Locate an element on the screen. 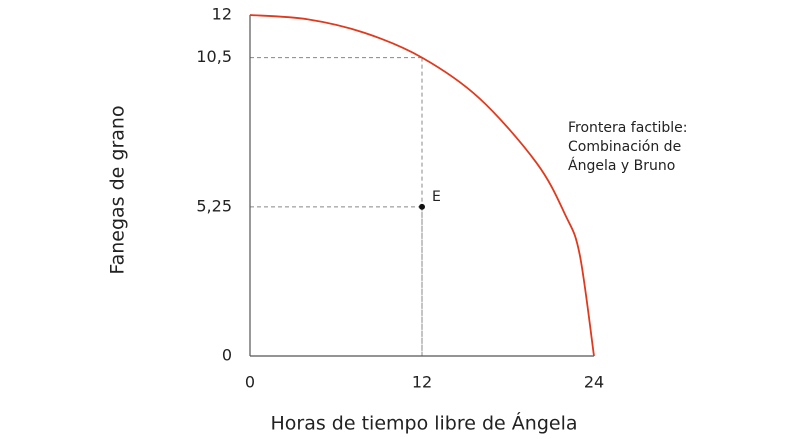 The image size is (810, 439). y-tick-label: 10,5 is located at coordinates (214, 56).